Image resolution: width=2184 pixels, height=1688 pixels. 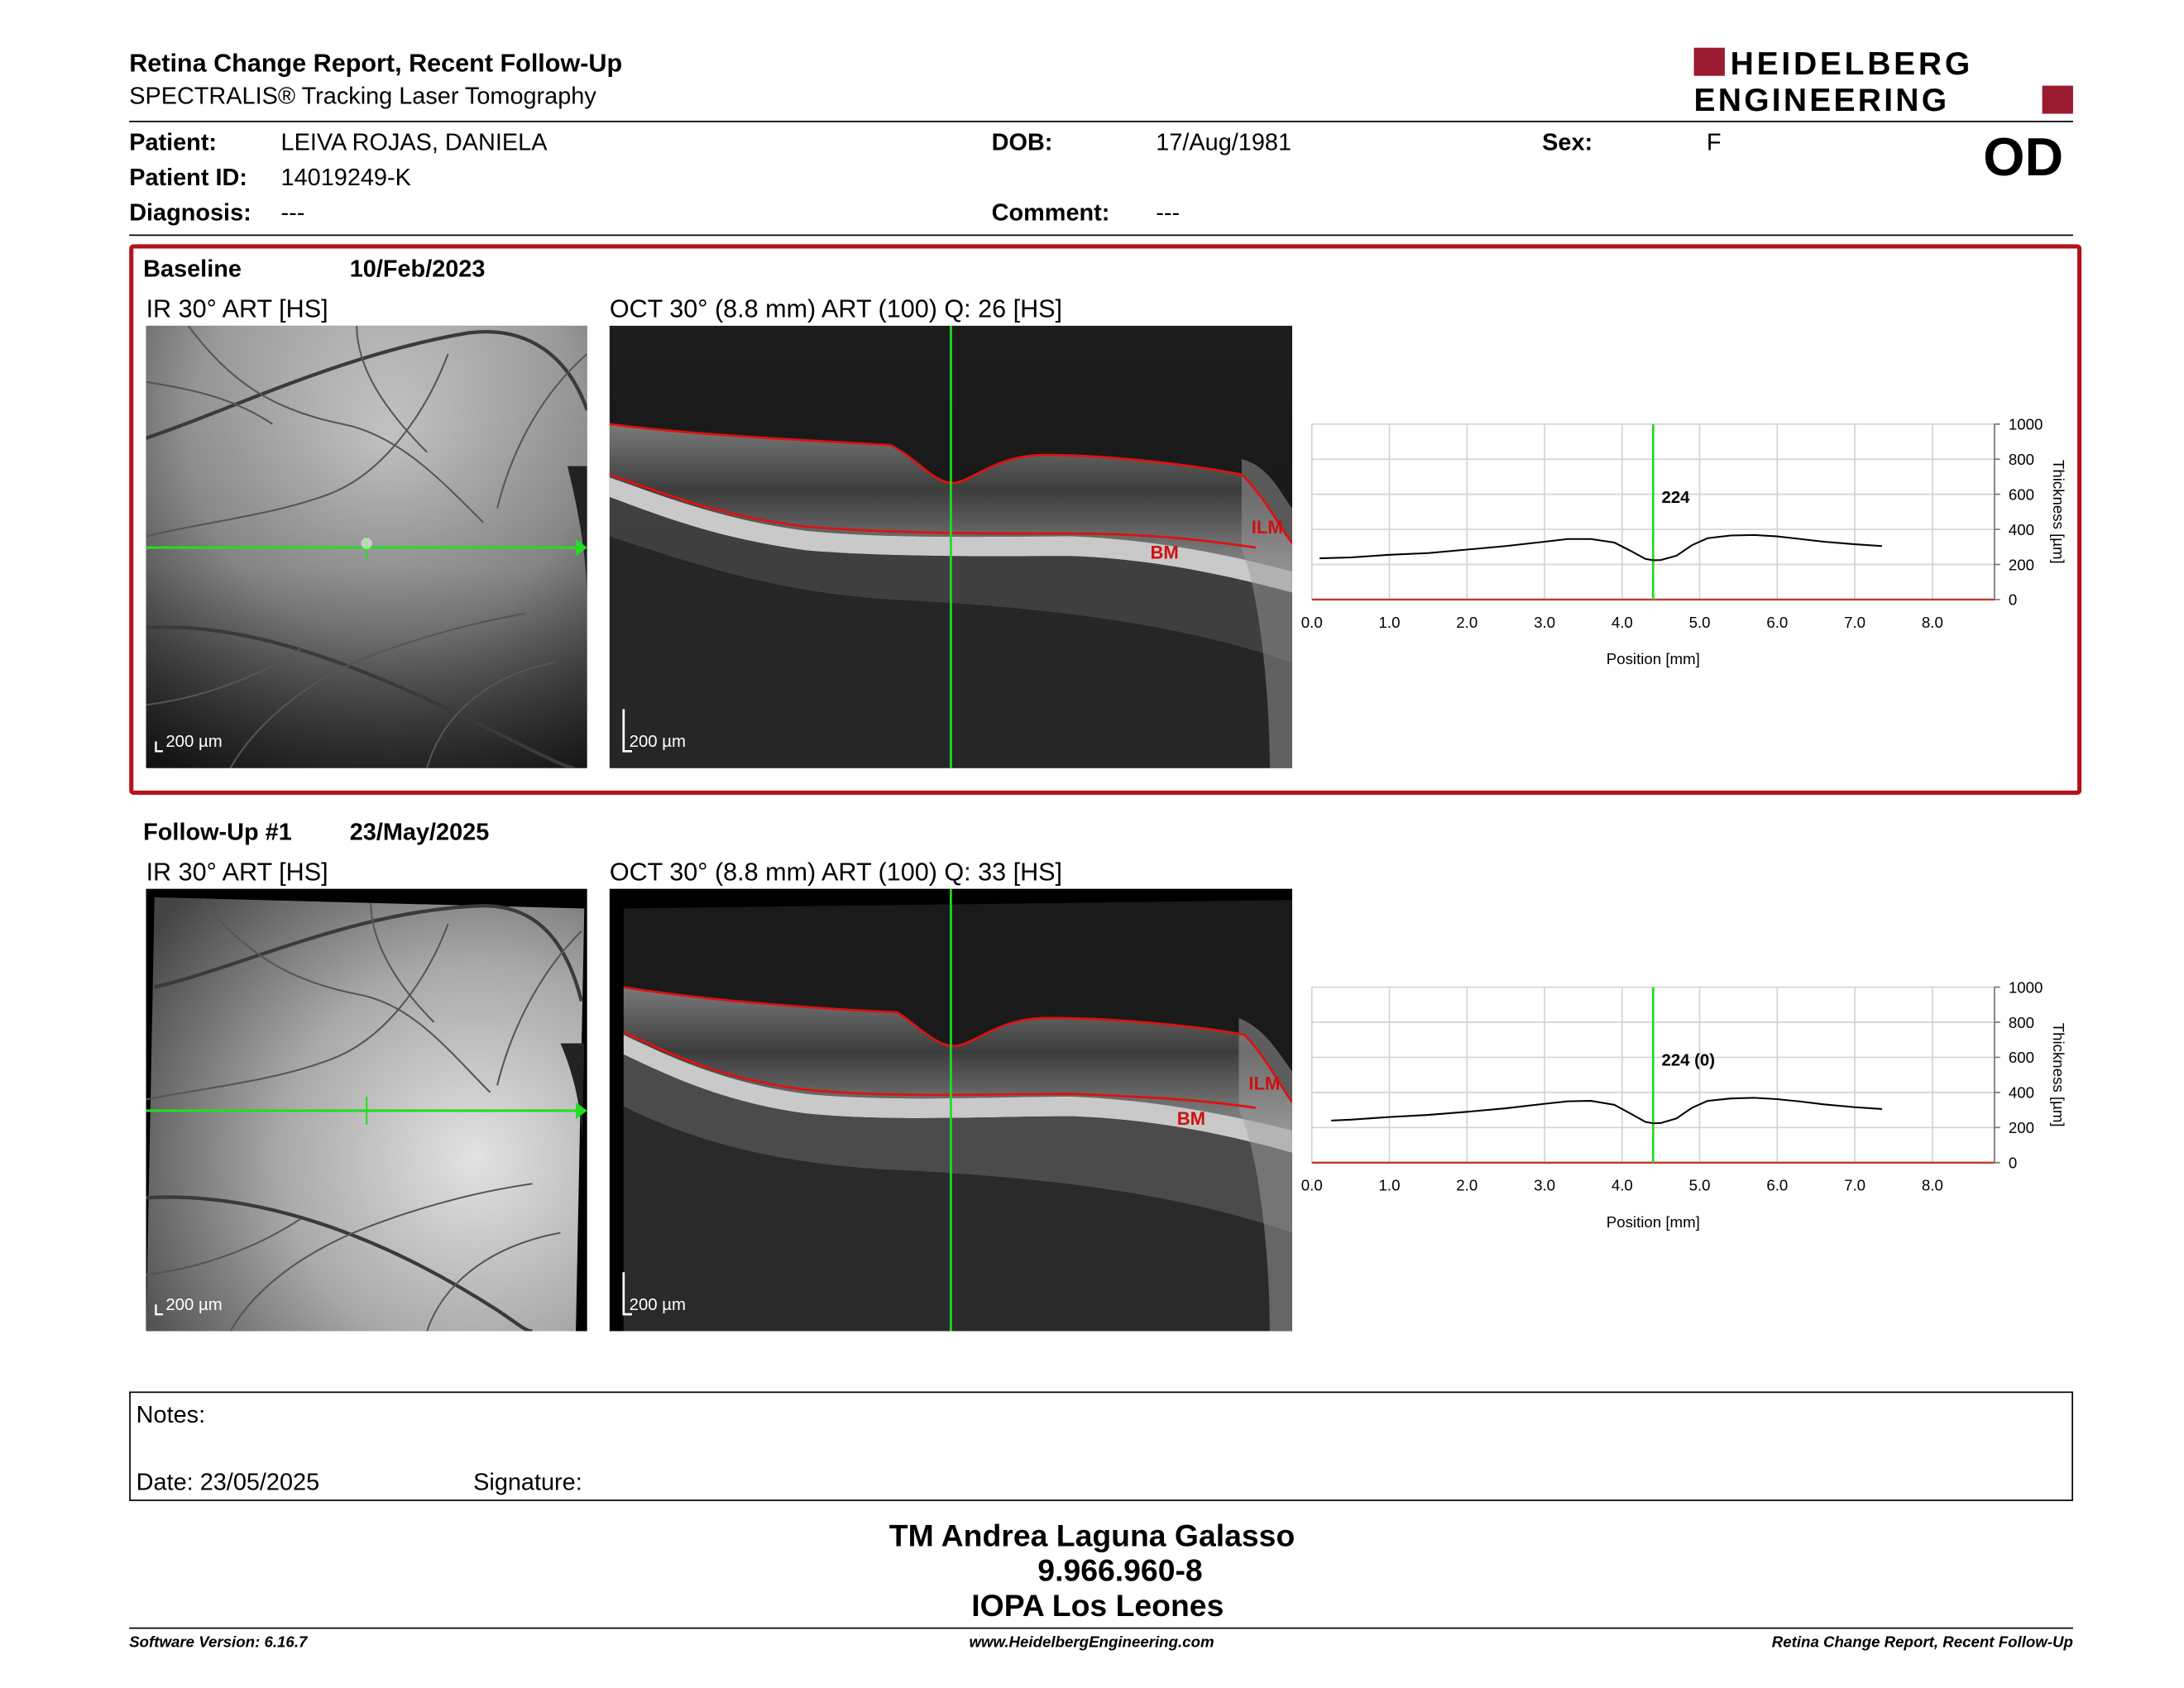 I want to click on notes-label: Notes:, so click(x=171, y=1414).